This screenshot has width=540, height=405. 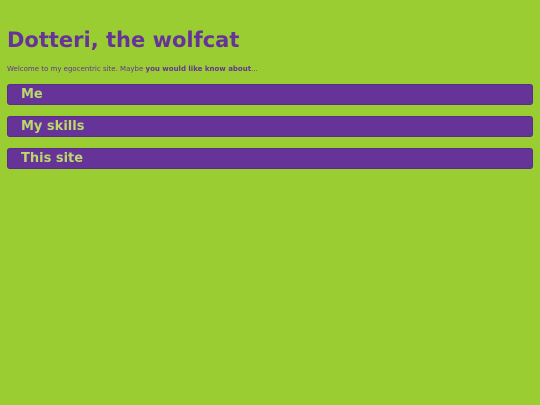 I want to click on nav-item-label: My skills, so click(x=53, y=126).